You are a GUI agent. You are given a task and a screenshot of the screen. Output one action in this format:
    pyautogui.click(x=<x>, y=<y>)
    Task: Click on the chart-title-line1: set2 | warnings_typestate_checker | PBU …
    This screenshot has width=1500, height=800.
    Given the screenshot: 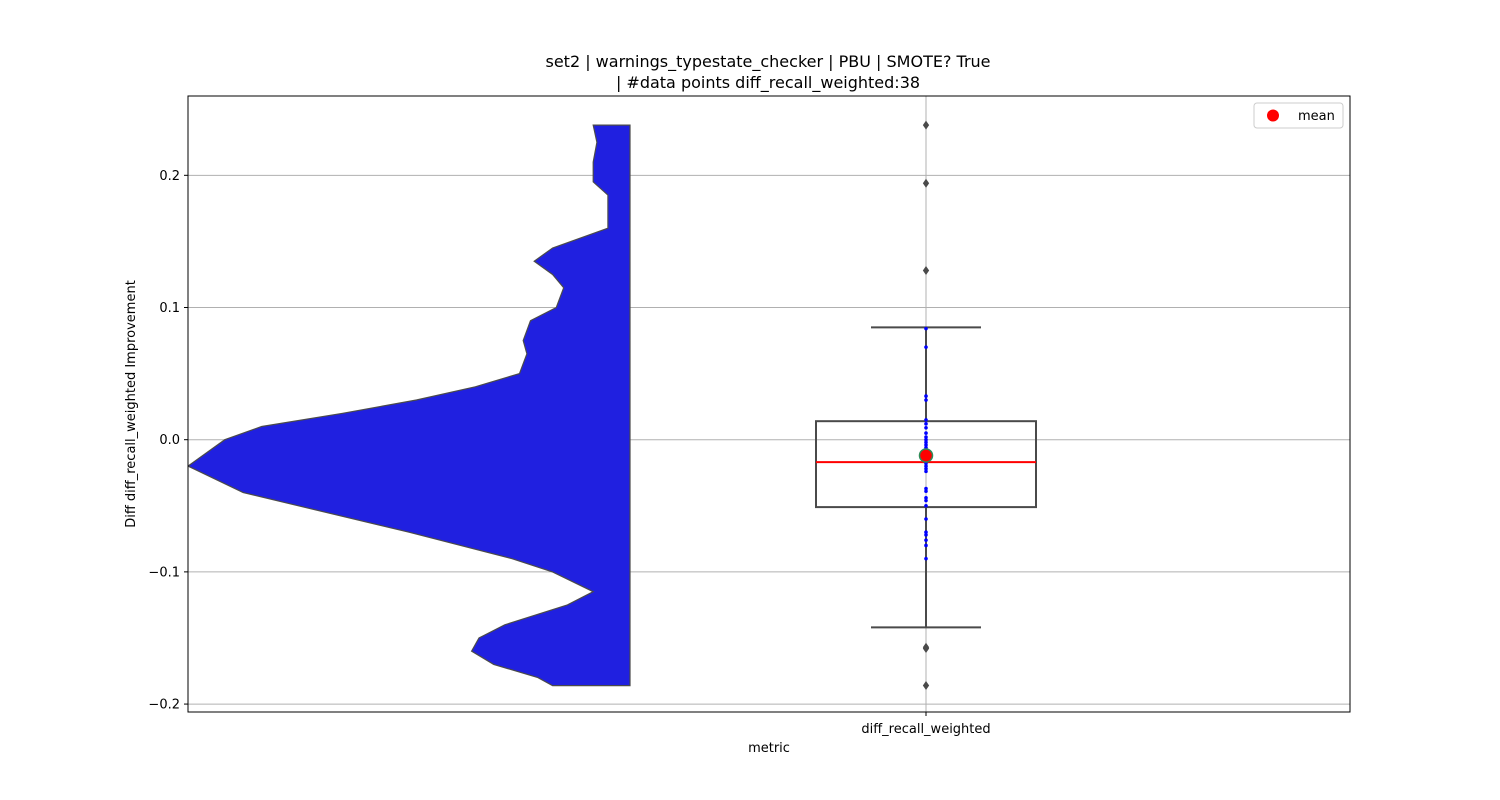 What is the action you would take?
    pyautogui.click(x=767, y=62)
    